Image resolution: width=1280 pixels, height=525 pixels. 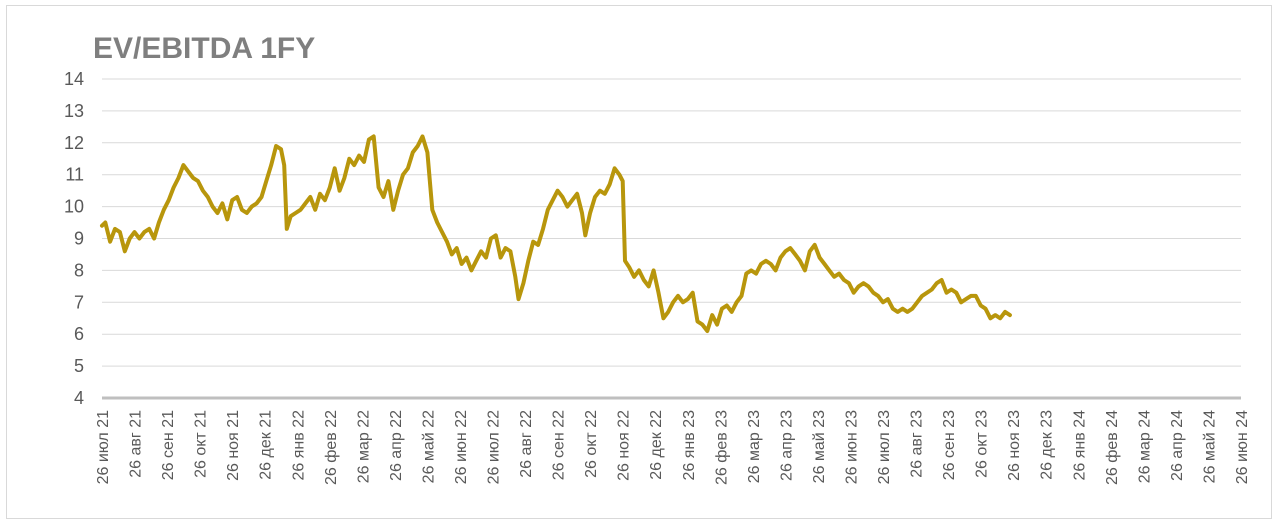 I want to click on x-tick-label: 26 май 22, so click(x=428, y=446).